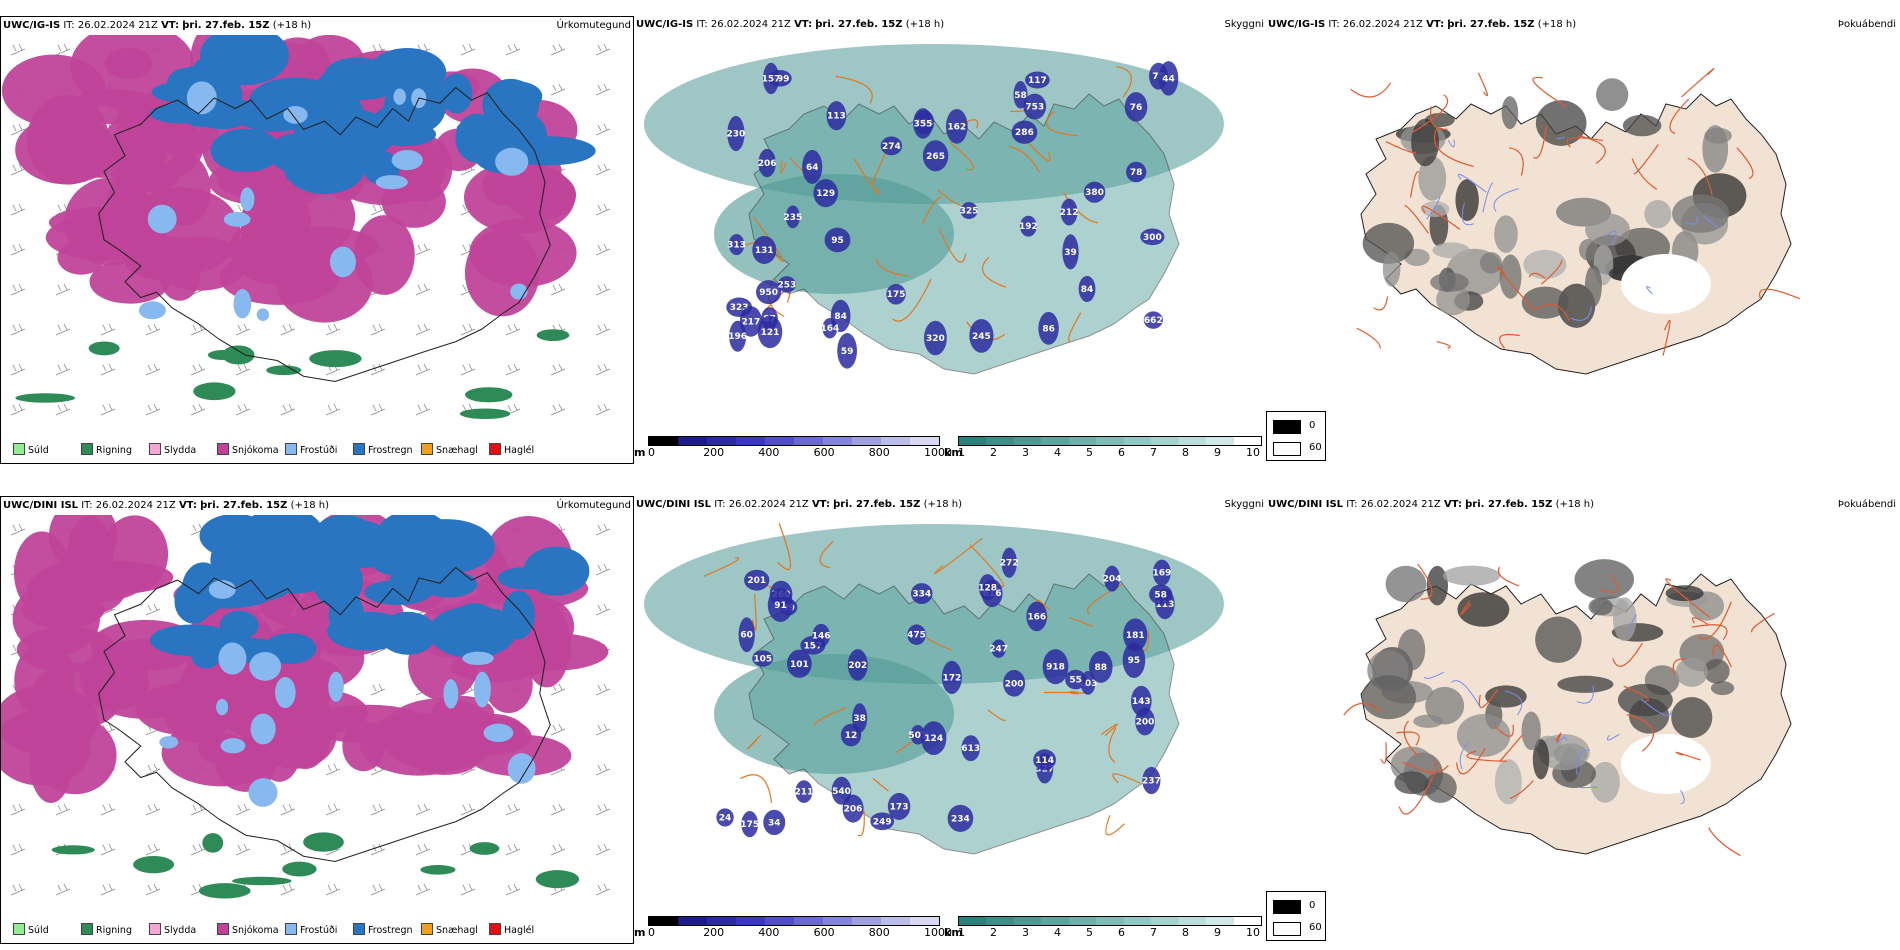 The width and height of the screenshot is (1900, 950). Describe the element at coordinates (306, 227) in the screenshot. I see `precip-type-map` at that location.